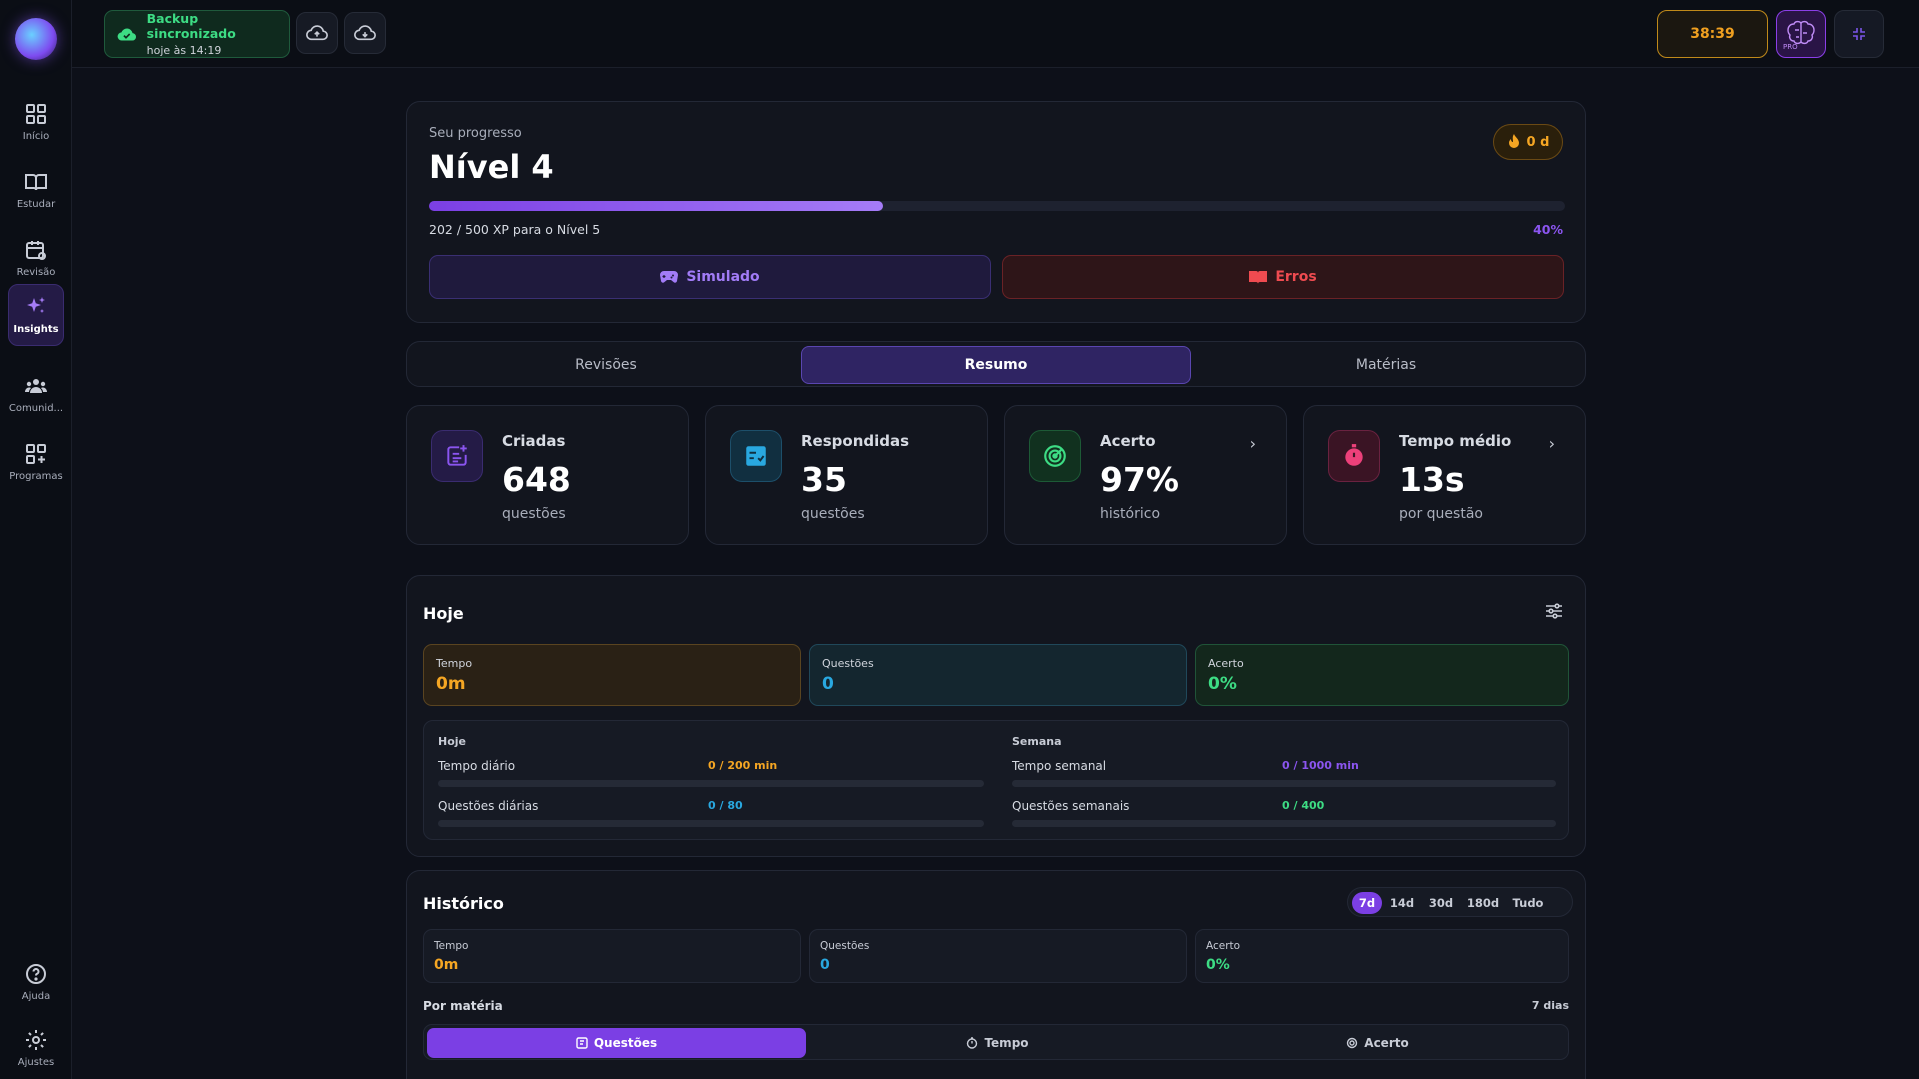 This screenshot has height=1079, width=1919. What do you see at coordinates (711, 823) in the screenshot?
I see `daily-questions-bar` at bounding box center [711, 823].